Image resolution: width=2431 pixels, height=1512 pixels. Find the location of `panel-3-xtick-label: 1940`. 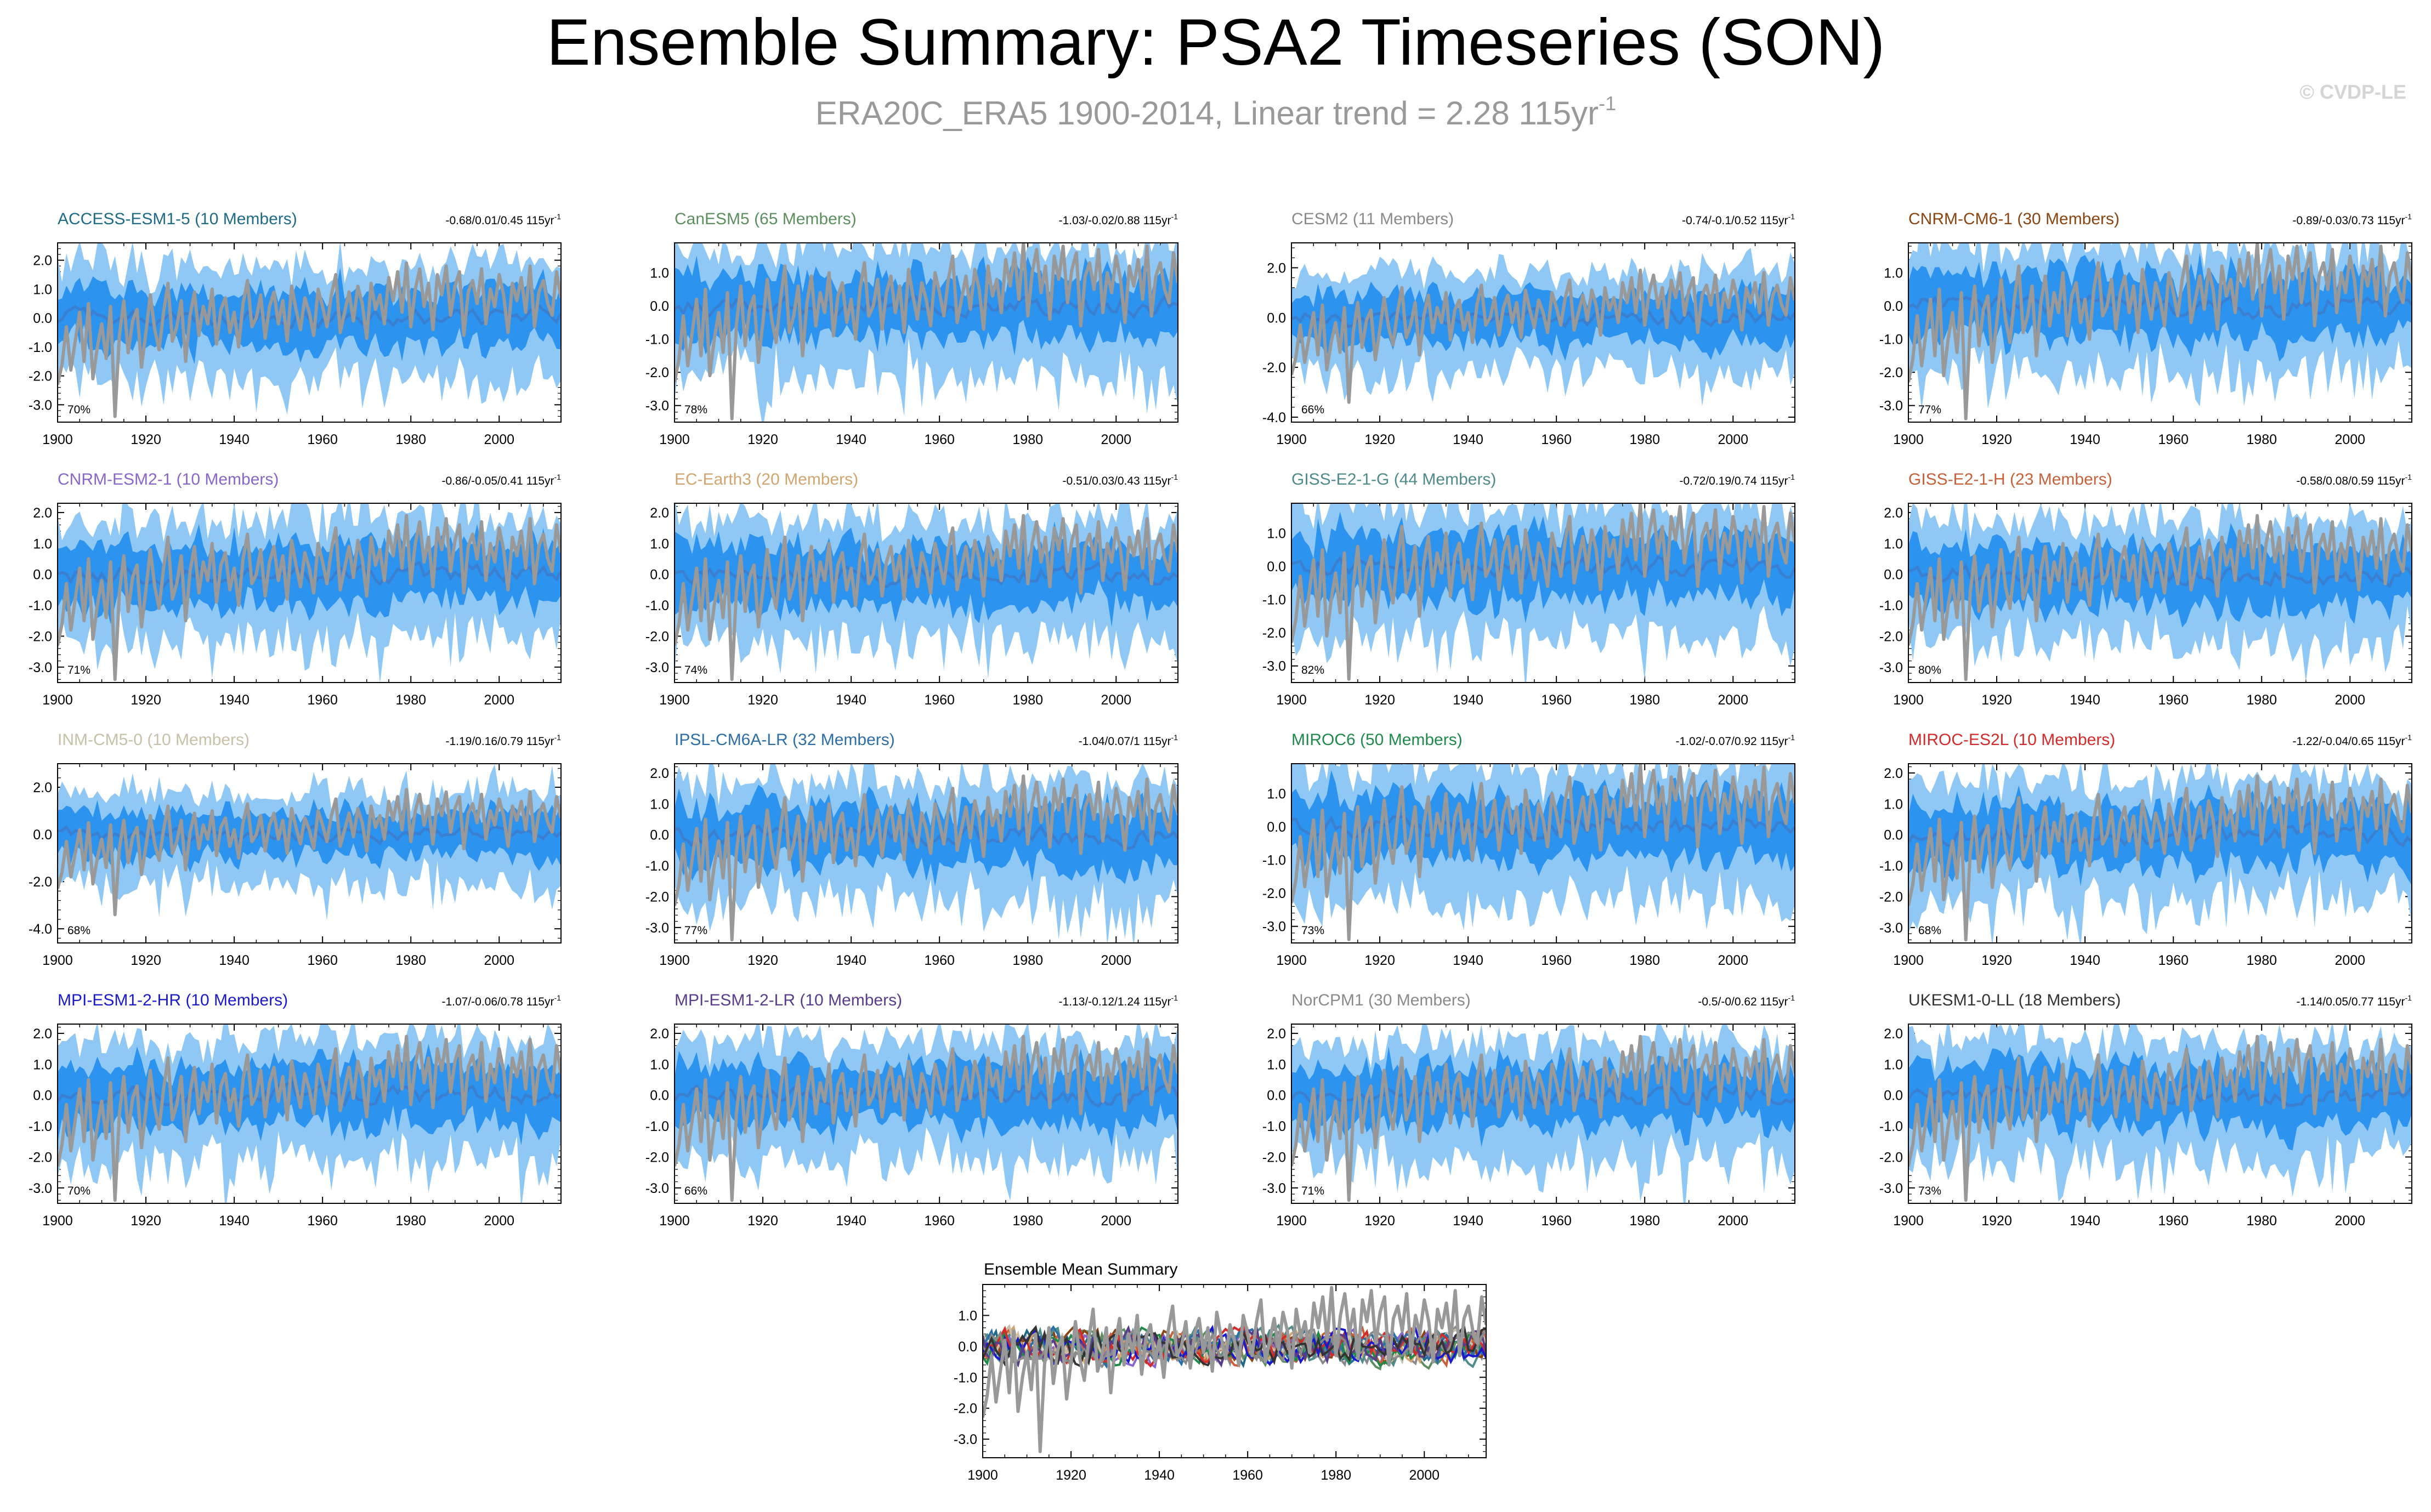

panel-3-xtick-label: 1940 is located at coordinates (2085, 440).